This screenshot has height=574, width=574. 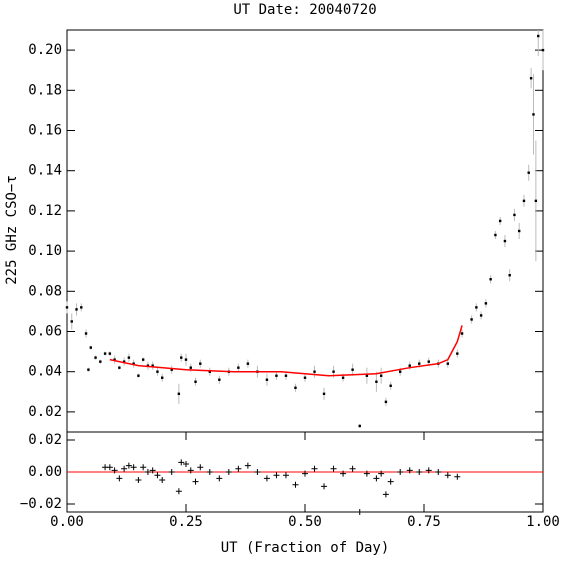 I want to click on y-tick-label: 0.14, so click(x=45, y=171).